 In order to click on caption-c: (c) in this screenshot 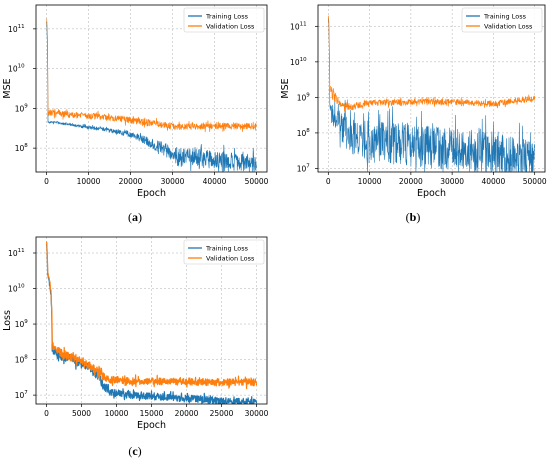, I will do `click(135, 451)`.